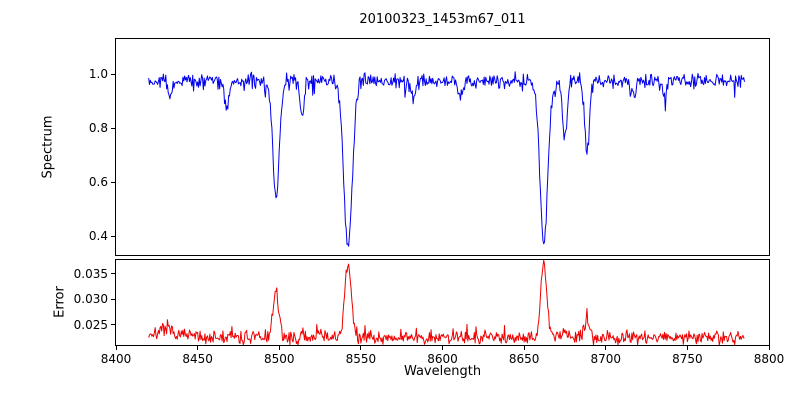  I want to click on x-axis-label: Wavelength, so click(442, 371).